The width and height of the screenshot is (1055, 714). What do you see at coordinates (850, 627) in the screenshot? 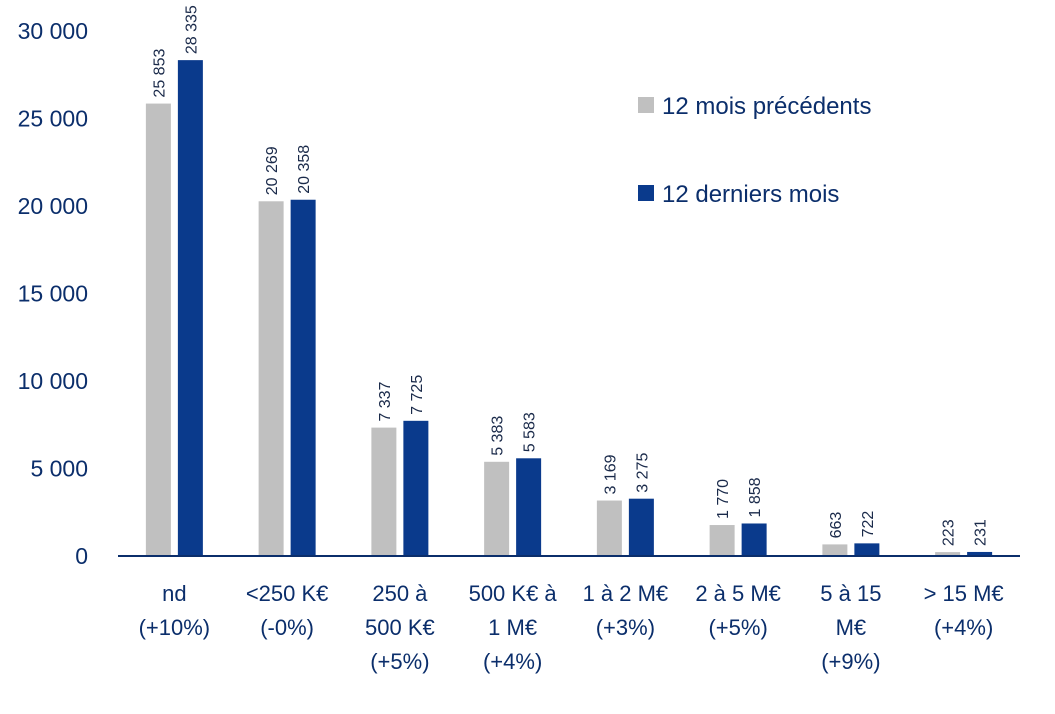
I see `category-label: 5 à 15 M€ (+9%)` at bounding box center [850, 627].